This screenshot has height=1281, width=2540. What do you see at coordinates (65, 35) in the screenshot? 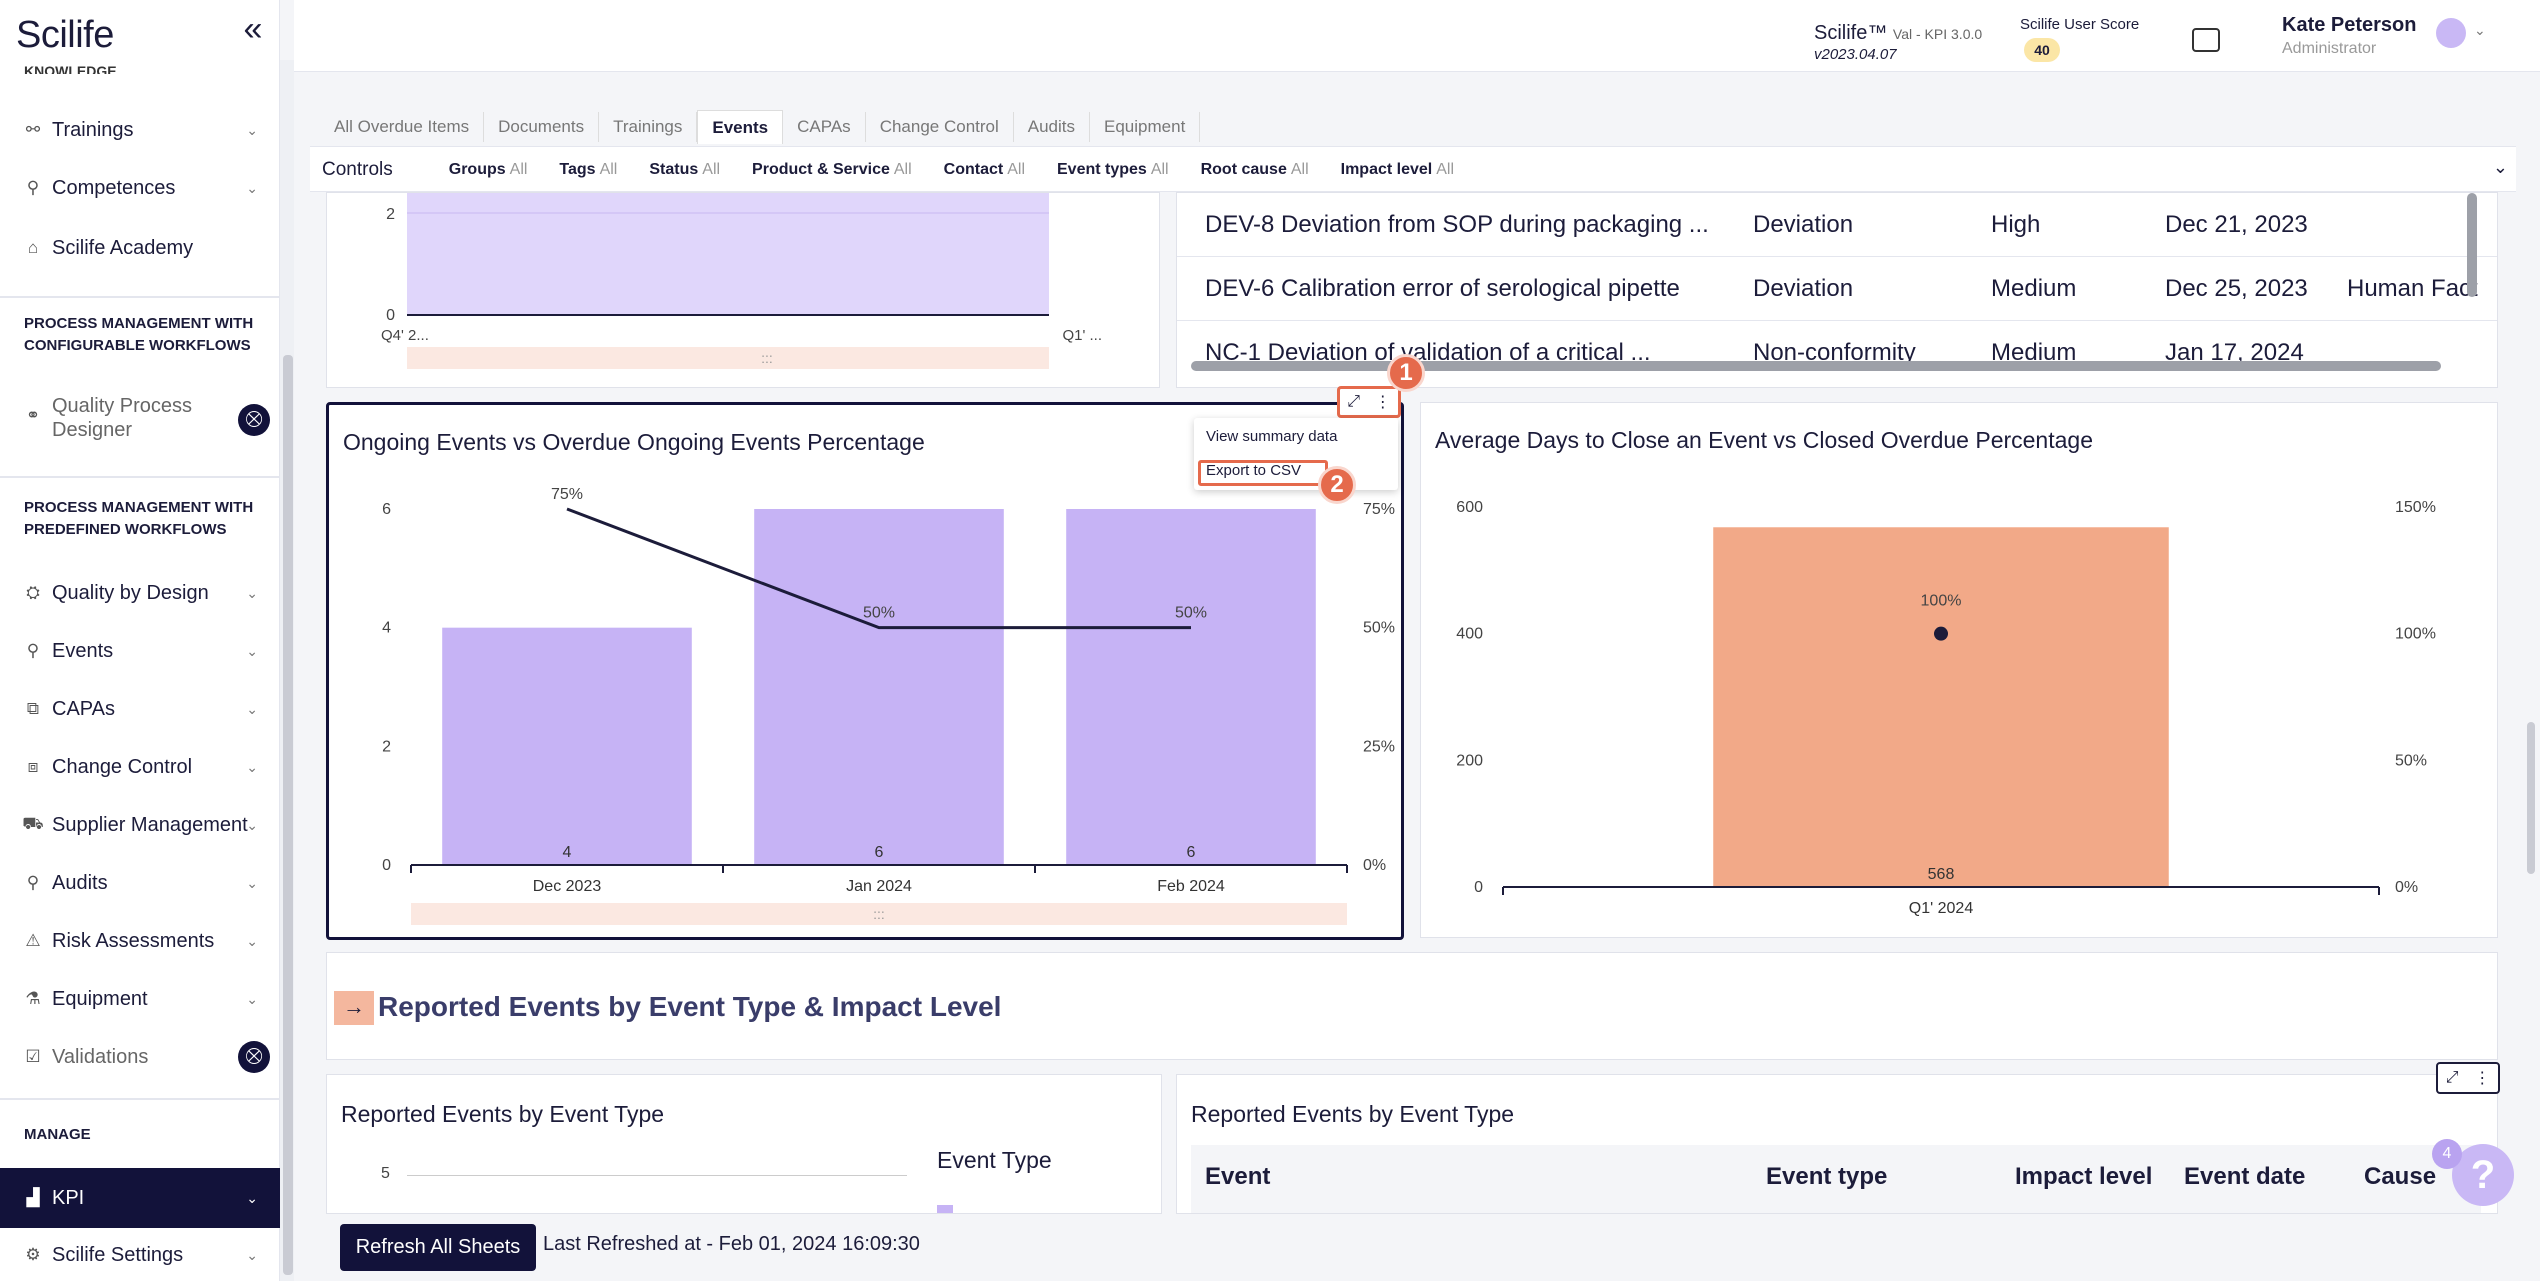
I see `scilife-logo: Scilife` at bounding box center [65, 35].